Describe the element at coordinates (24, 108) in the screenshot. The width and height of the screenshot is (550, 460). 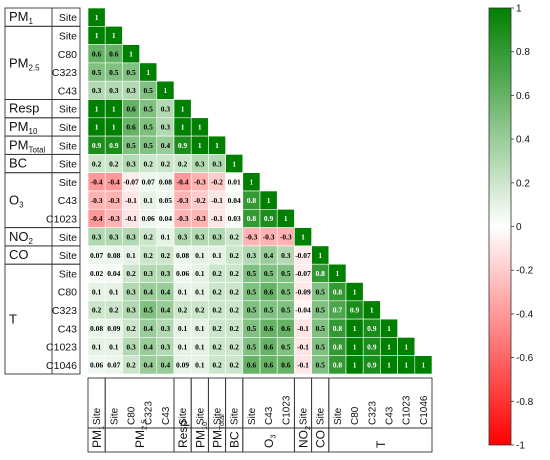
I see `row-group-label: Resp` at that location.